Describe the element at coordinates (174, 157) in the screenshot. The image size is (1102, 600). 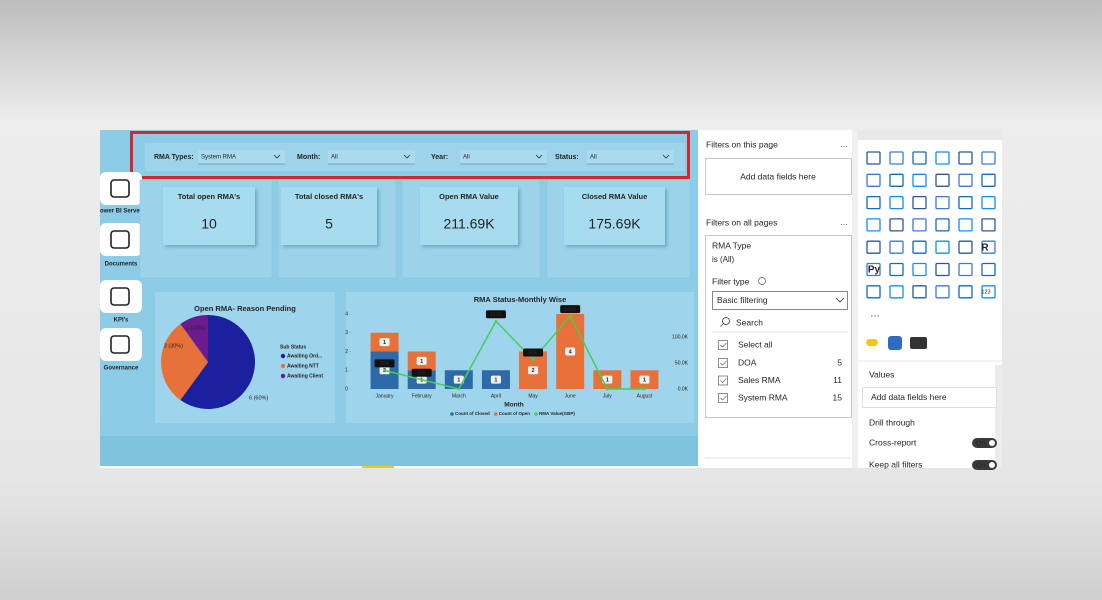
I see `slicer-label: RMA Types:` at that location.